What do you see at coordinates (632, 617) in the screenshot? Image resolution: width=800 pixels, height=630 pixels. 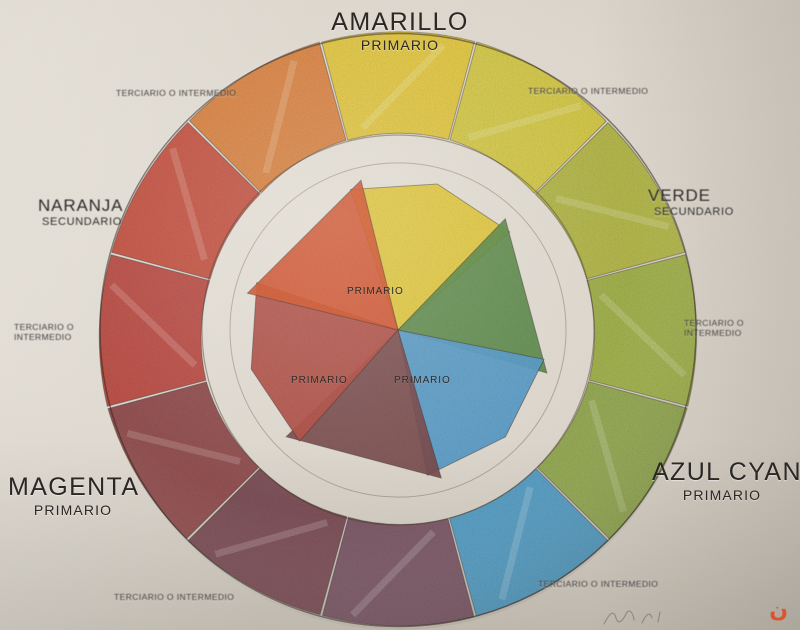 I see `handwritten-scribble` at bounding box center [632, 617].